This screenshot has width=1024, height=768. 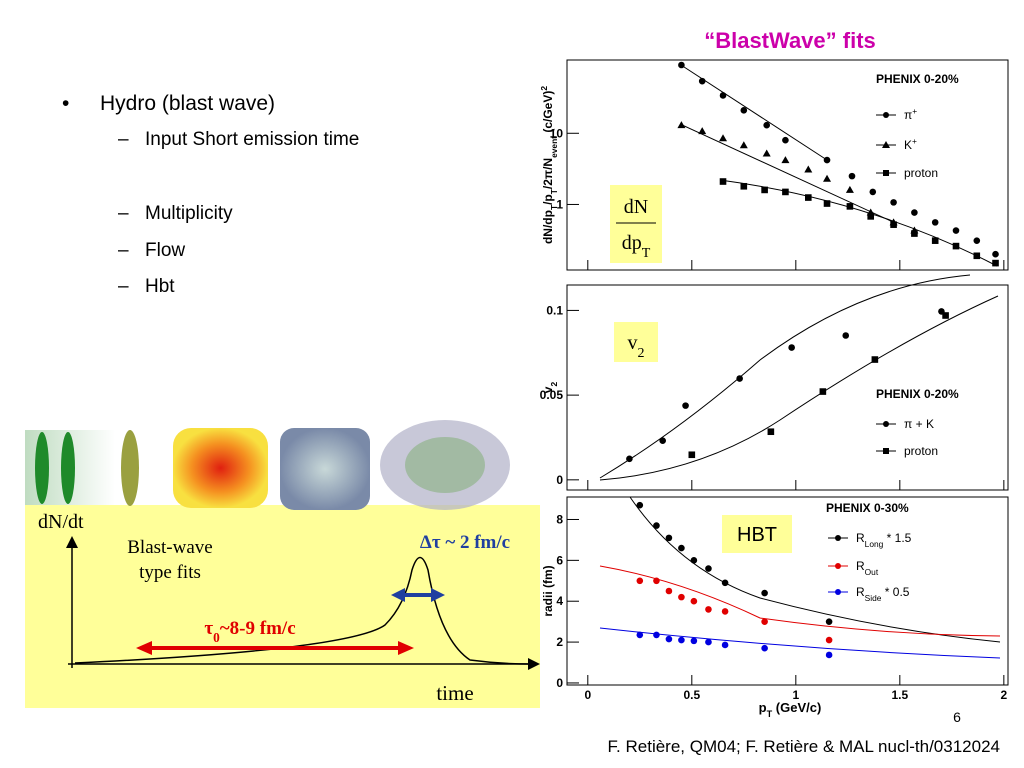 I want to click on text-part: HBT, so click(x=757, y=535).